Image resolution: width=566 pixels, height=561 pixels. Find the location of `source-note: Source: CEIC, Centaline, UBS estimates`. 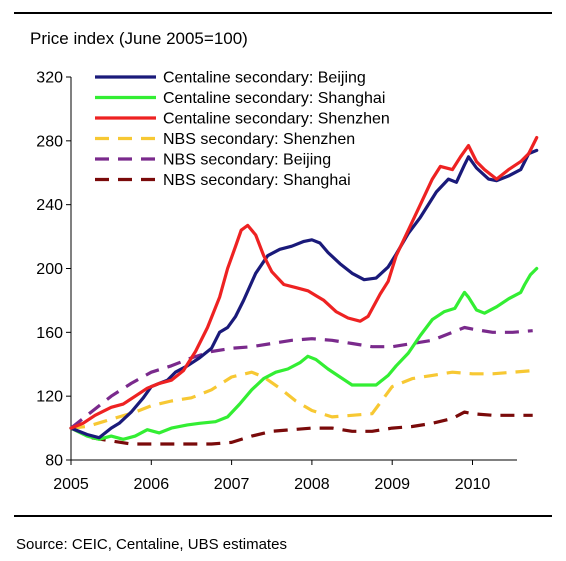

source-note: Source: CEIC, Centaline, UBS estimates is located at coordinates (151, 544).